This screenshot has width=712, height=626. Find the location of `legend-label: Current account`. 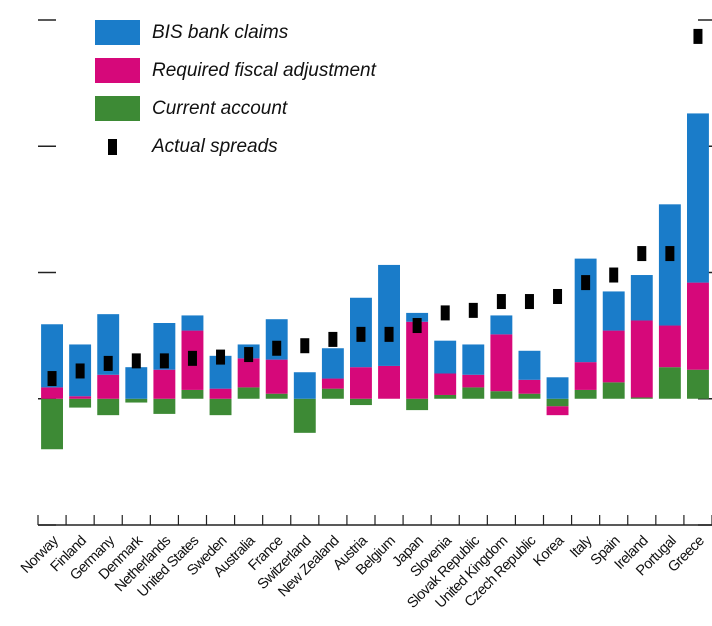

legend-label: Current account is located at coordinates (220, 108).